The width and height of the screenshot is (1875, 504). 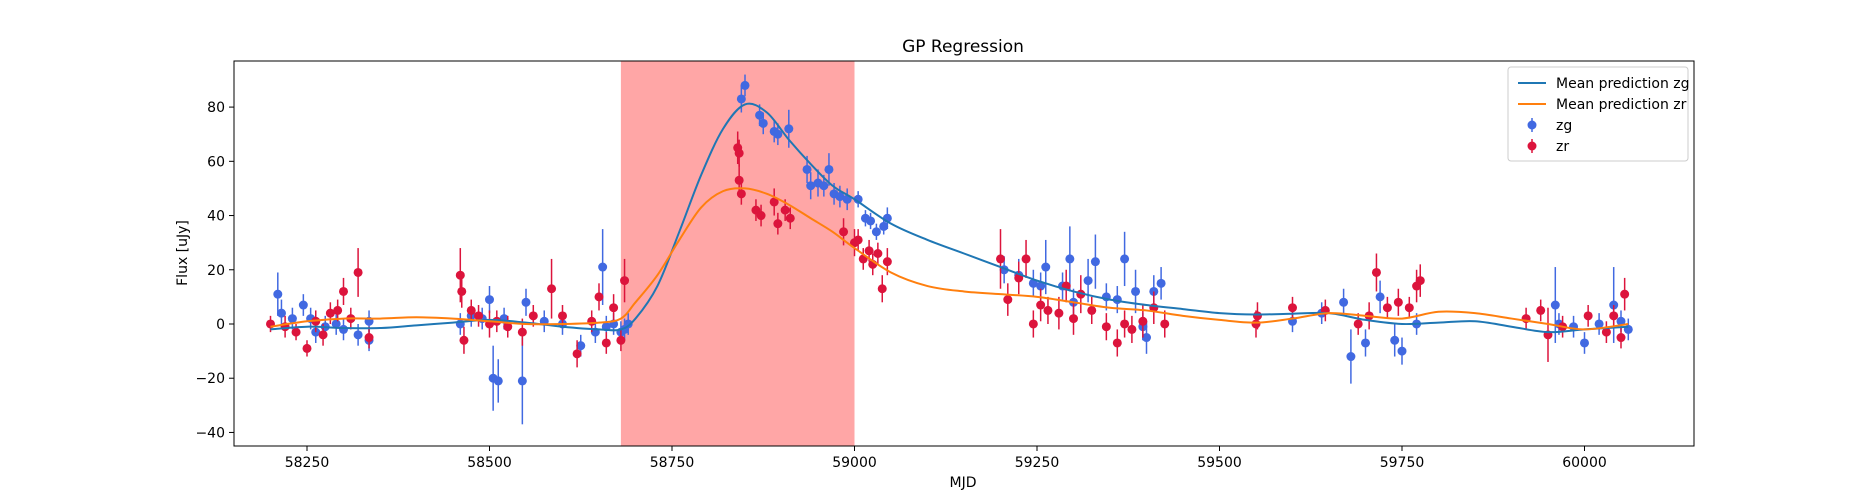 What do you see at coordinates (220, 325) in the screenshot?
I see `y-tick-label: 0` at bounding box center [220, 325].